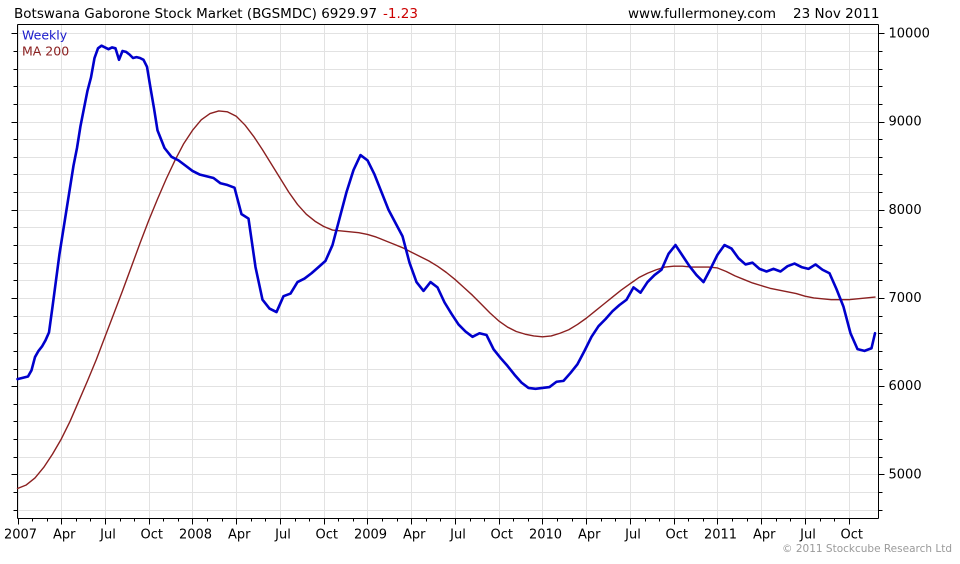 The image size is (960, 564). I want to click on y-axis-tick-label: 7000, so click(905, 298).